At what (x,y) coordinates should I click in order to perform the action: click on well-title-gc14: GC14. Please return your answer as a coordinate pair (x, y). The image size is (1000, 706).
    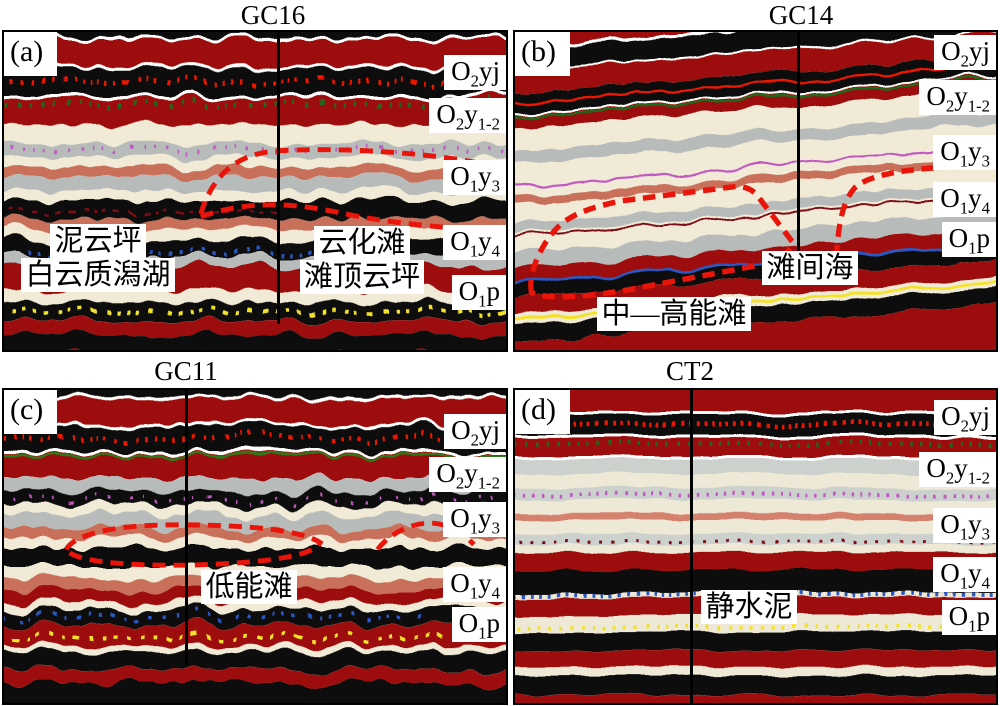
    Looking at the image, I should click on (801, 15).